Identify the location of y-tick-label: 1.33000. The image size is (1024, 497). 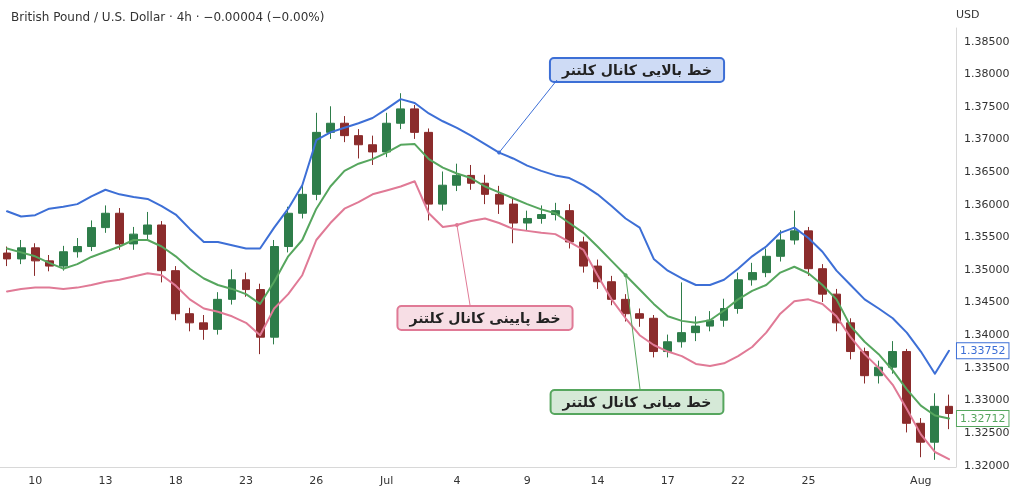
(987, 400).